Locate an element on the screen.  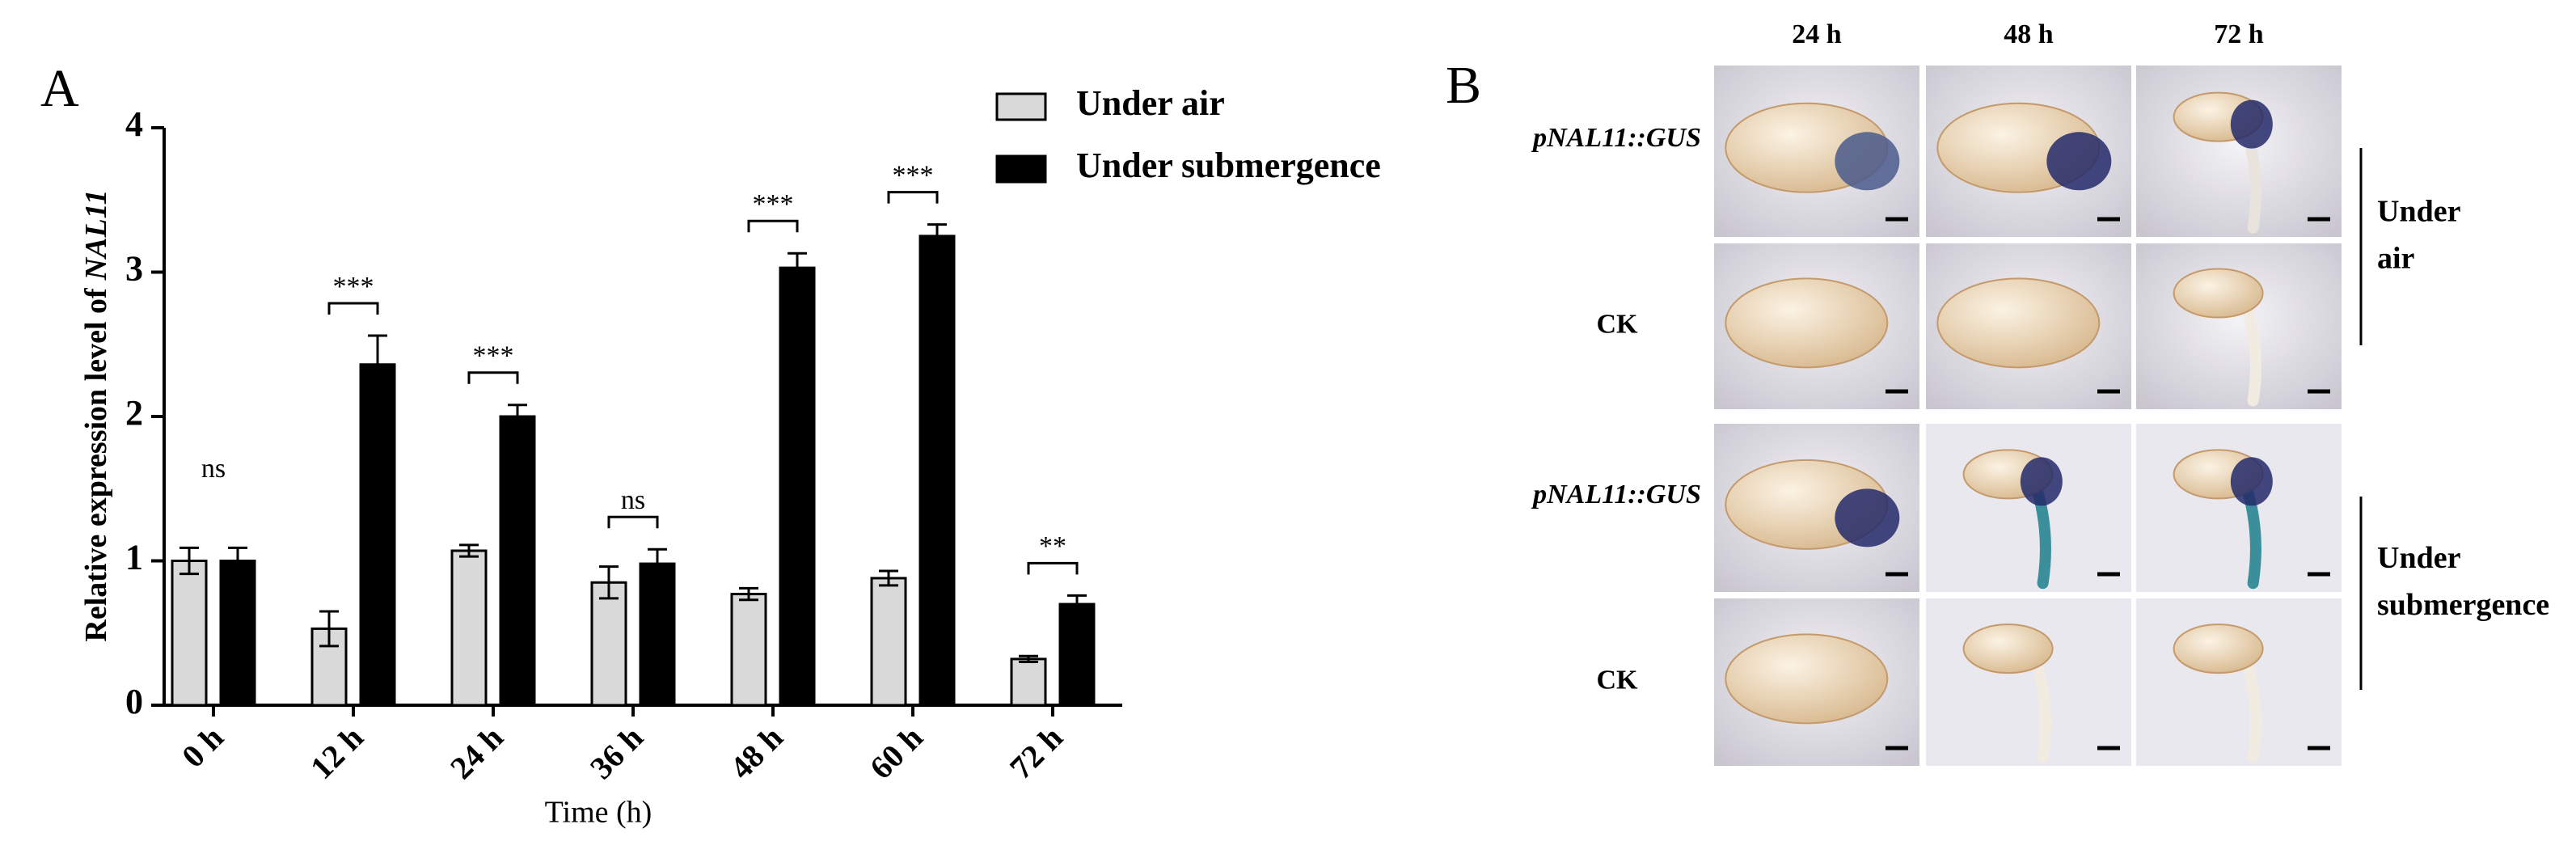
column-header: 48 h is located at coordinates (2029, 34).